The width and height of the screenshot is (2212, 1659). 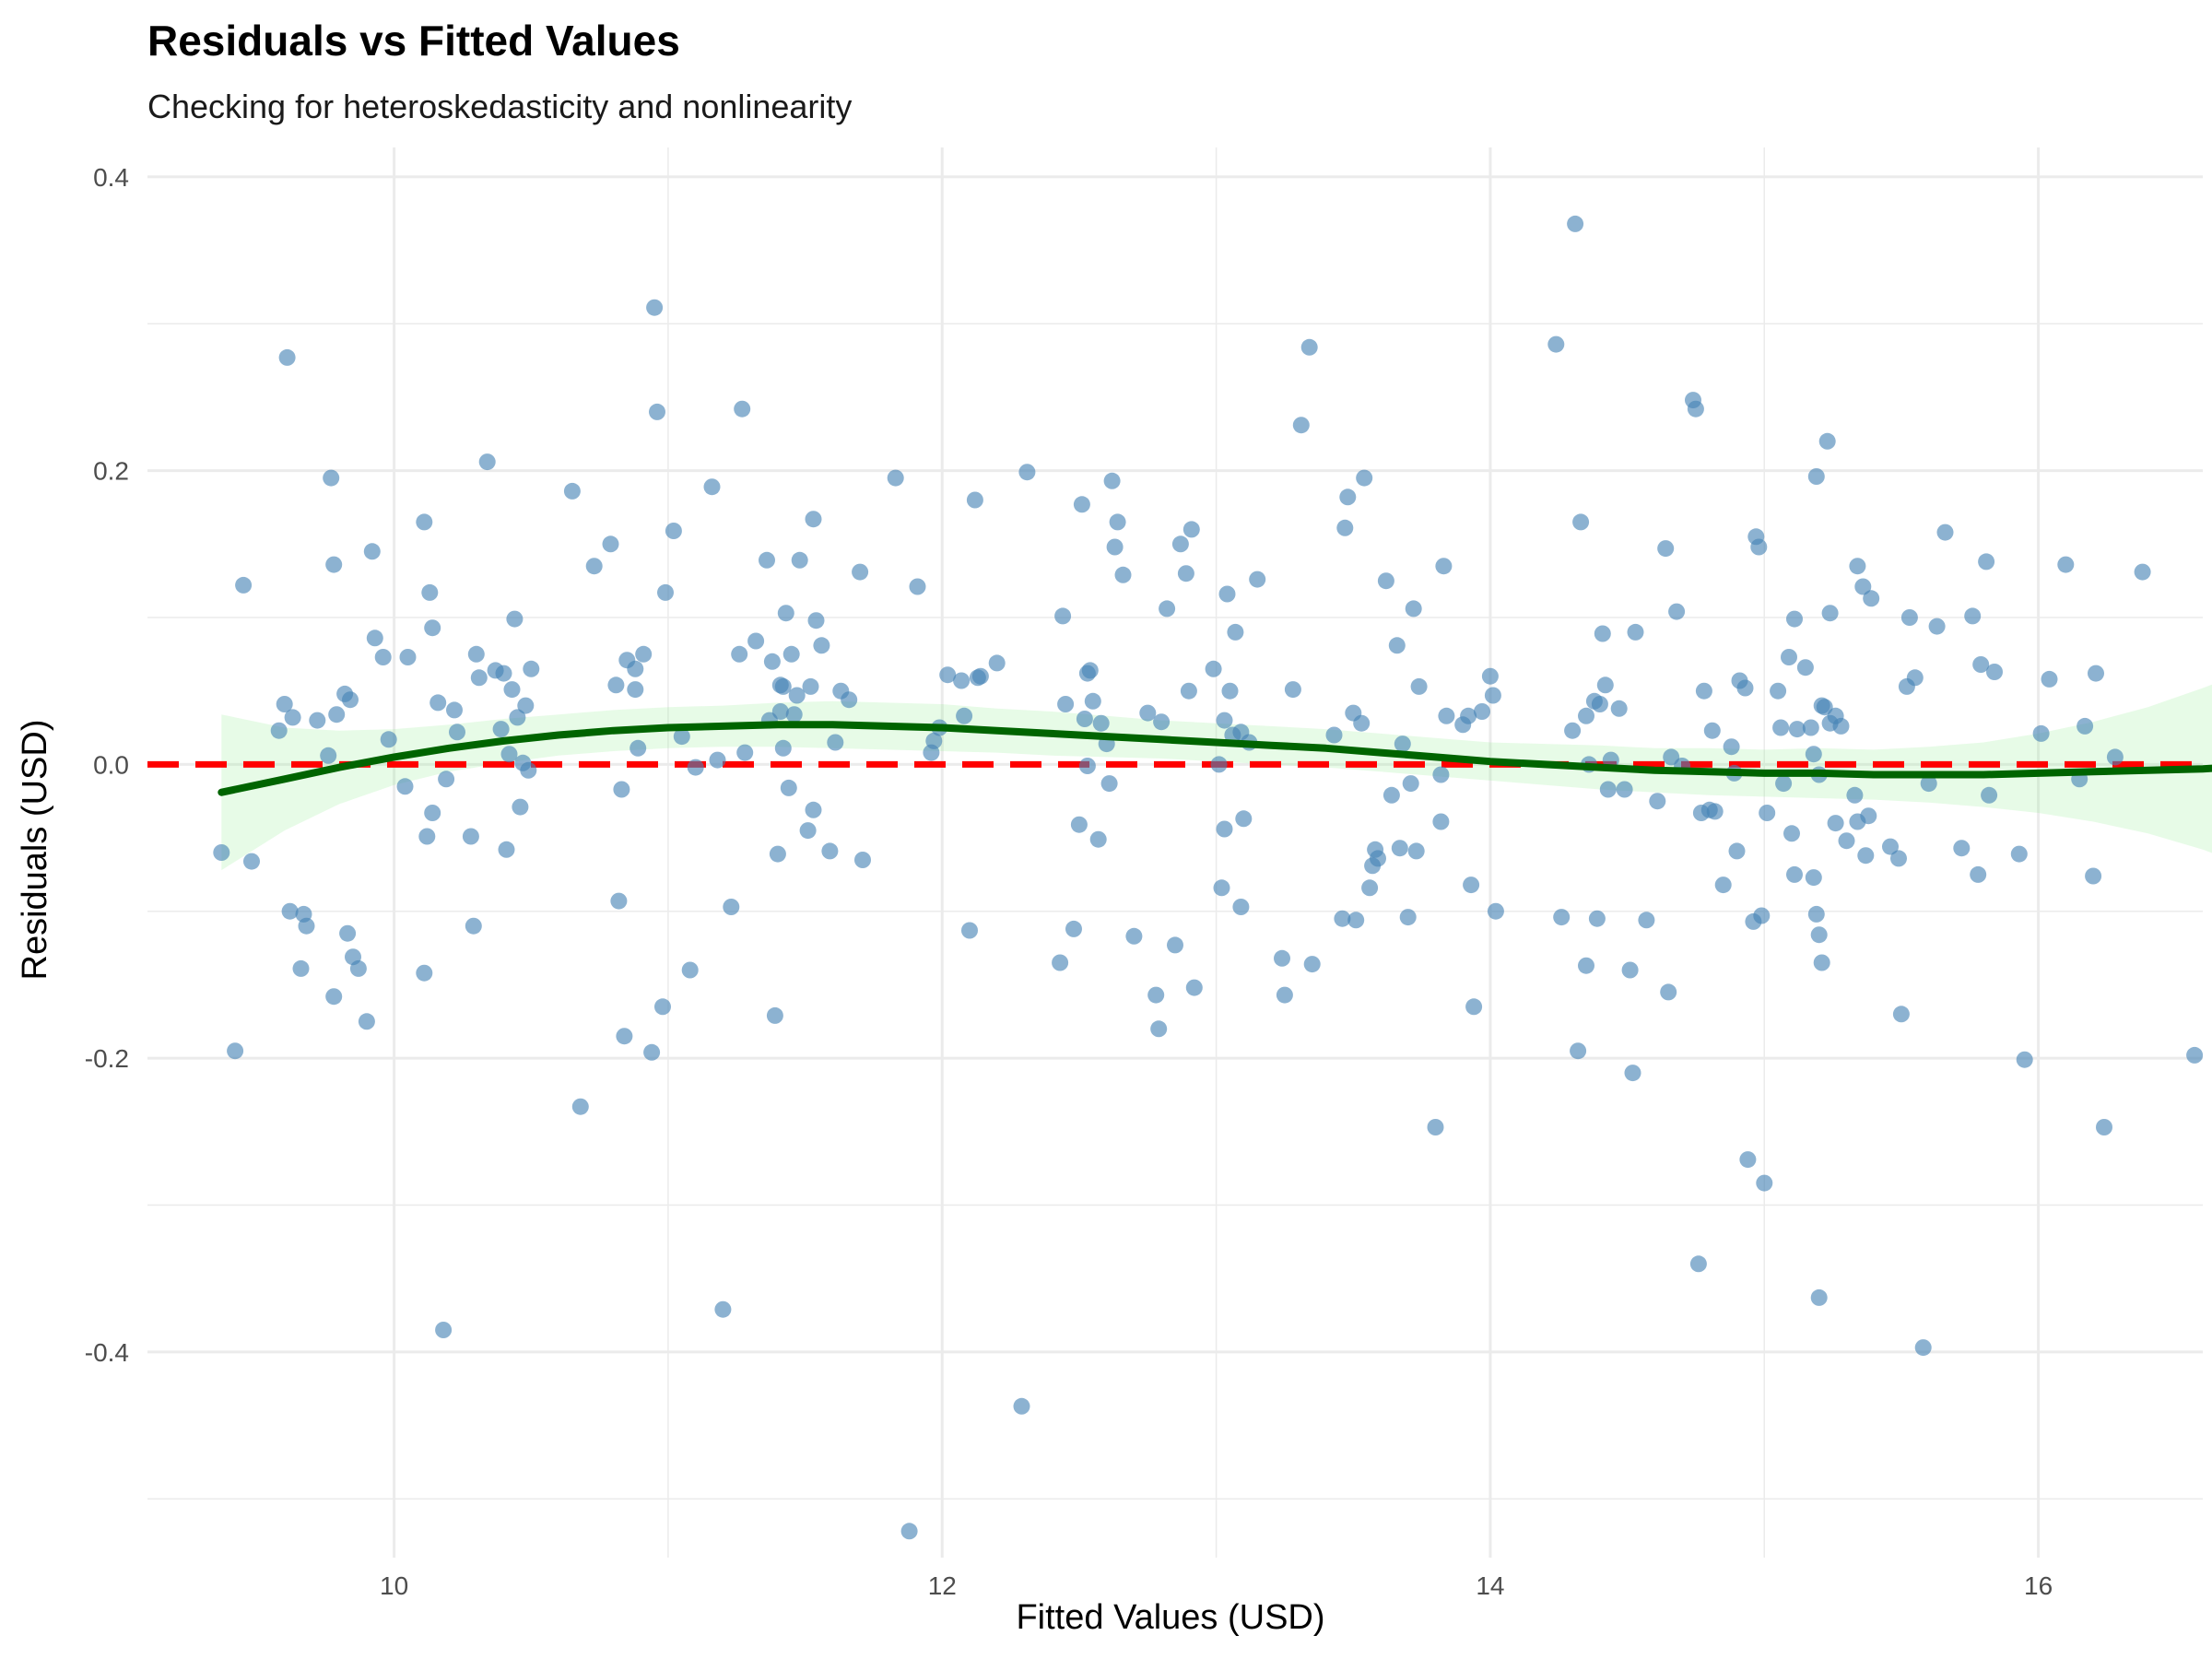 I want to click on x-tick-label: 12, so click(x=942, y=1585).